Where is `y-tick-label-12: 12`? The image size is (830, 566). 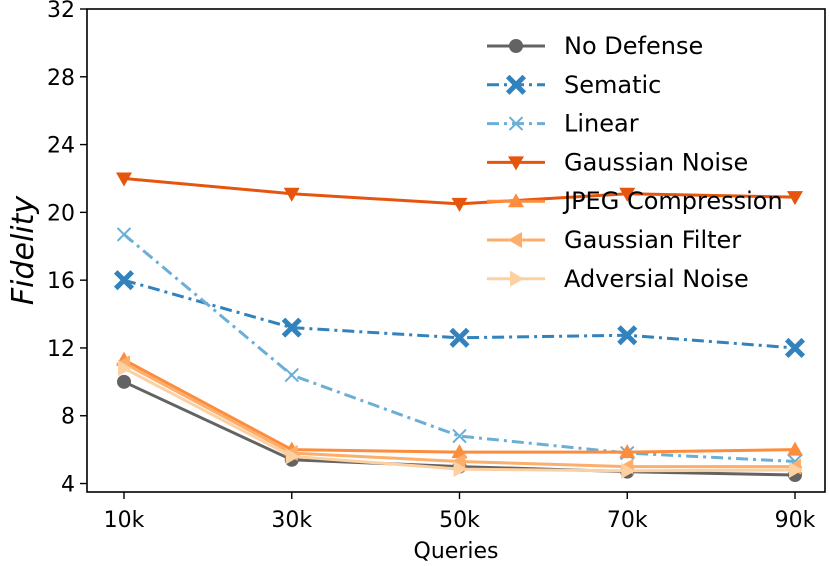
y-tick-label-12: 12 is located at coordinates (61, 349).